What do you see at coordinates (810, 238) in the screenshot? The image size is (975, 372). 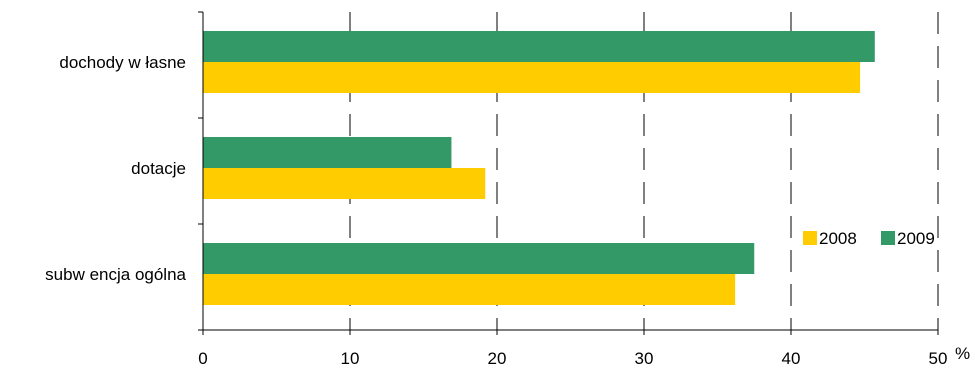 I see `legend-swatch-2008` at bounding box center [810, 238].